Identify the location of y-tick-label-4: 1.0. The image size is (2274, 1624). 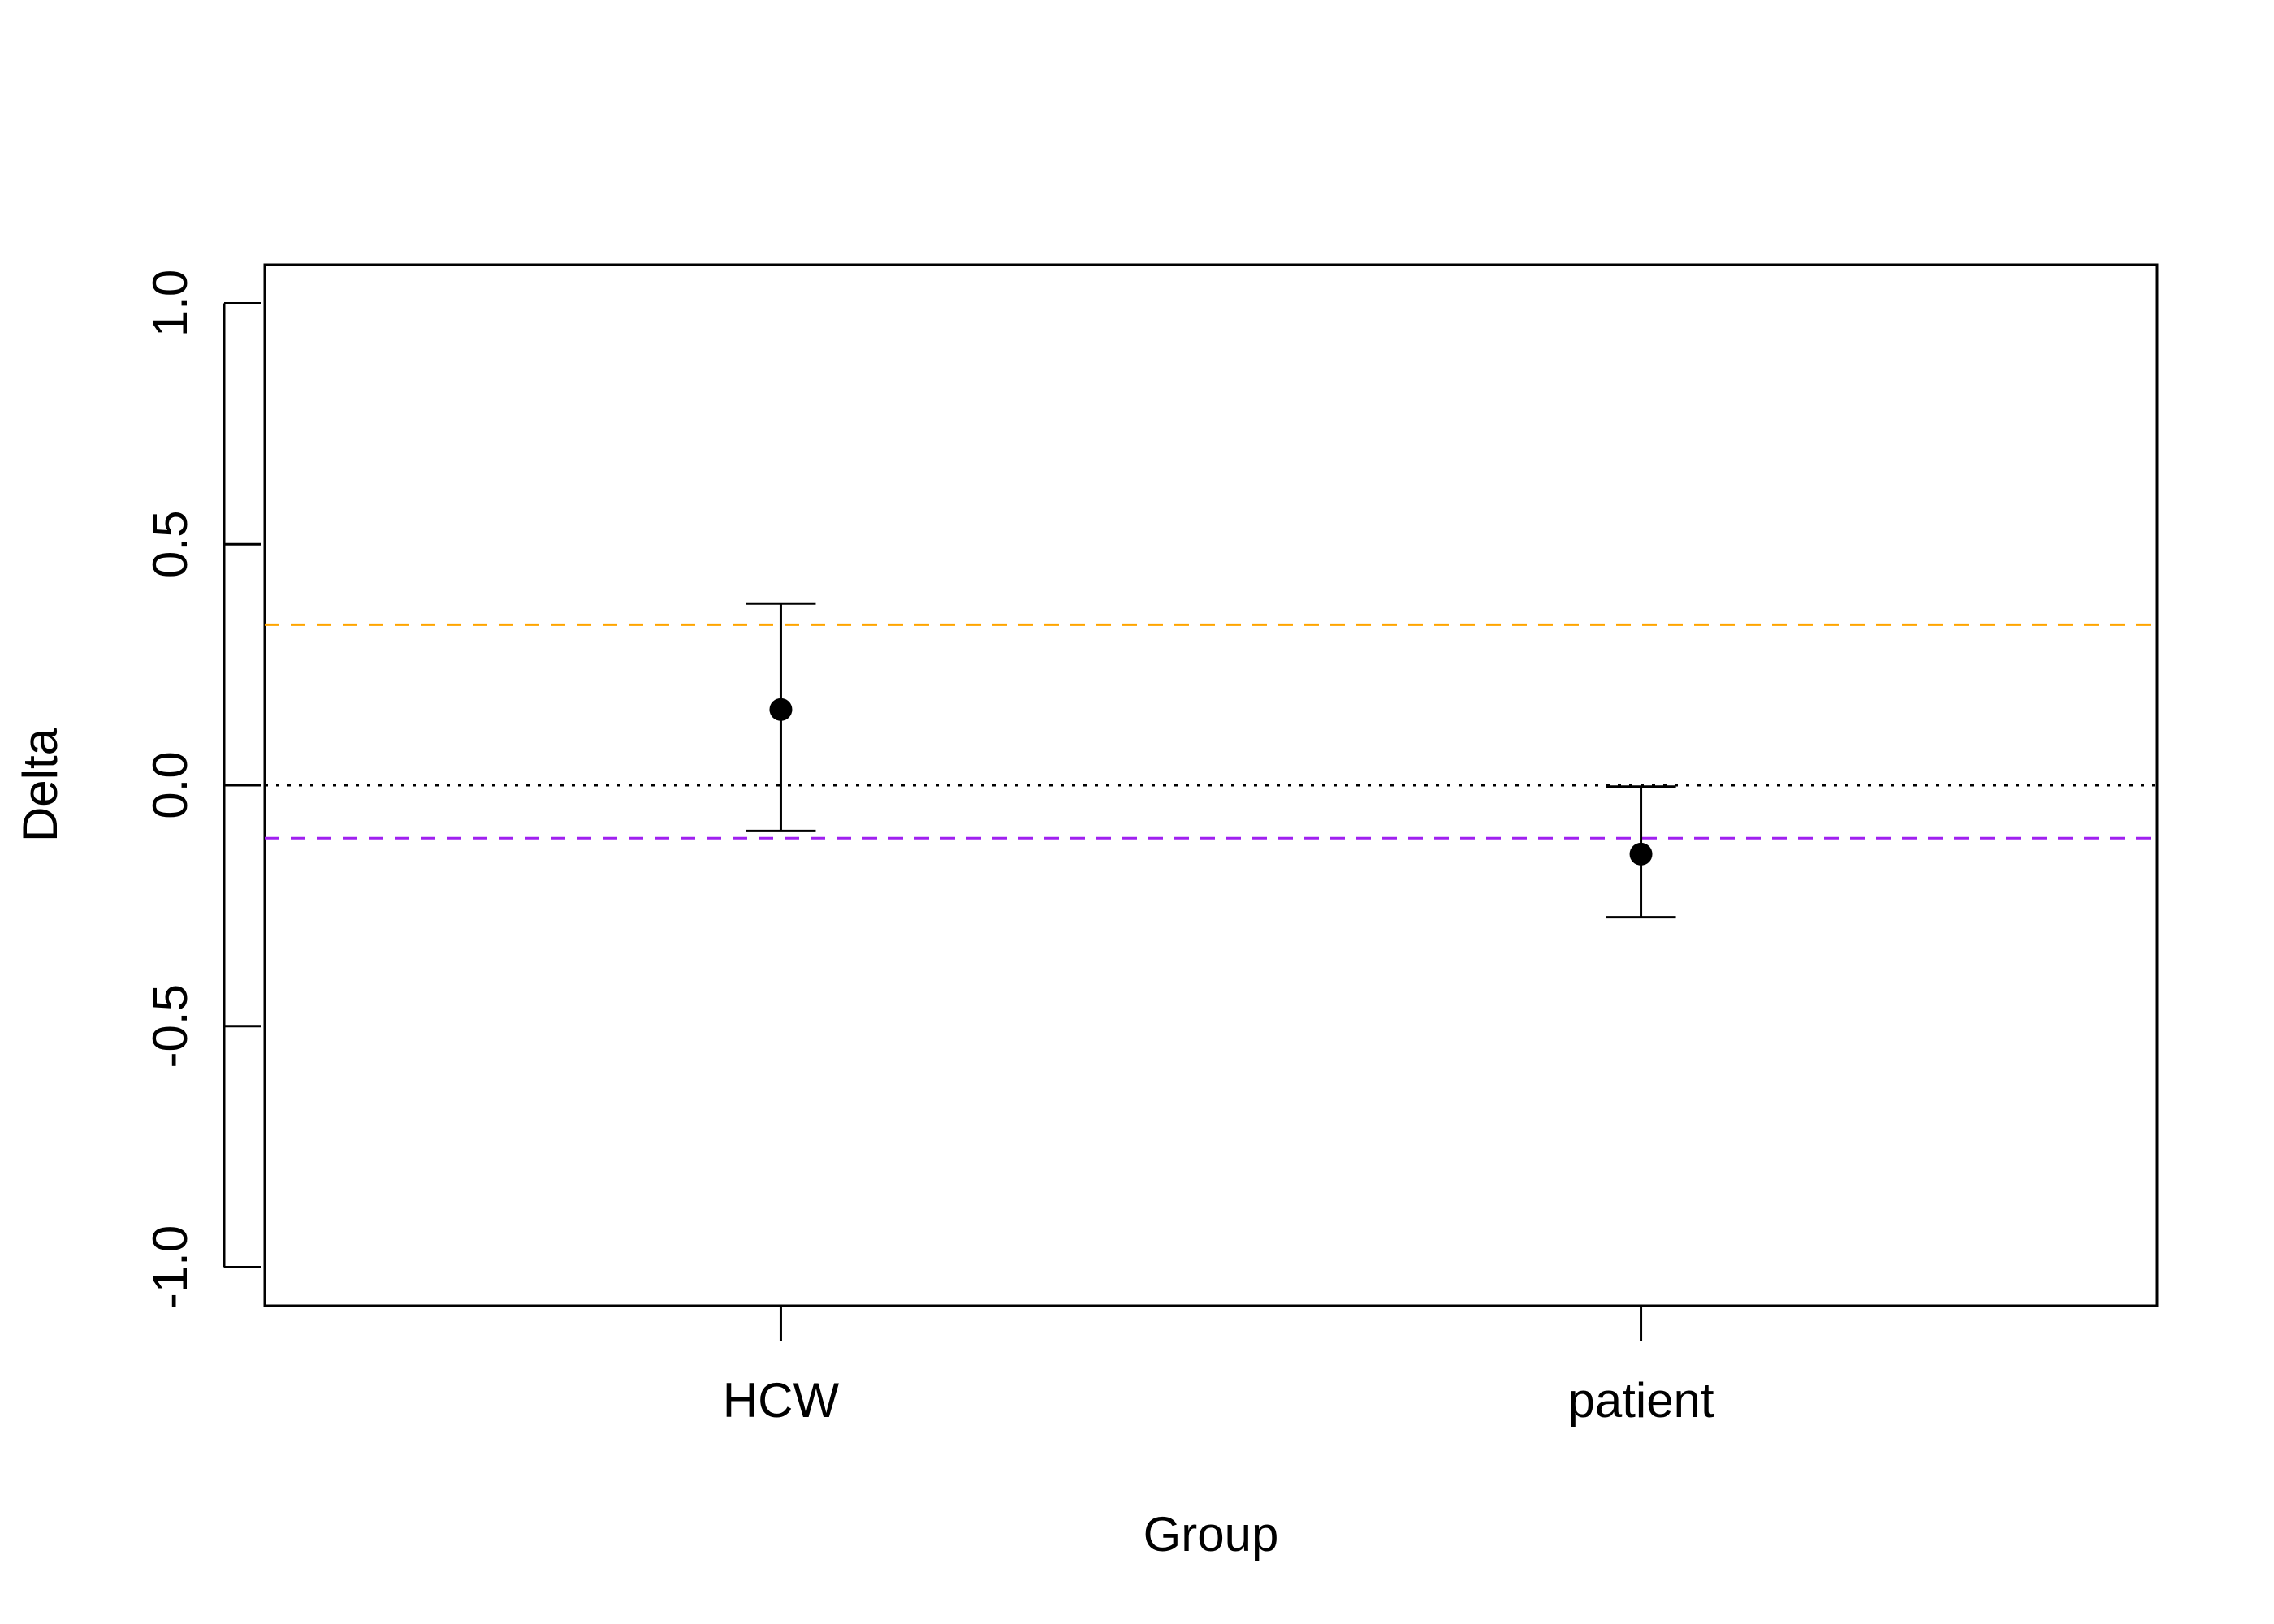
(170, 303).